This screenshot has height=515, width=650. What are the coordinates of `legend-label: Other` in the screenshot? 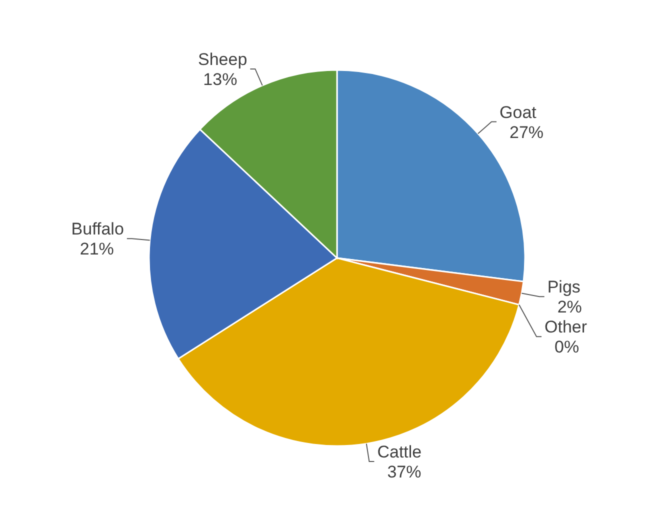 It's located at (566, 327).